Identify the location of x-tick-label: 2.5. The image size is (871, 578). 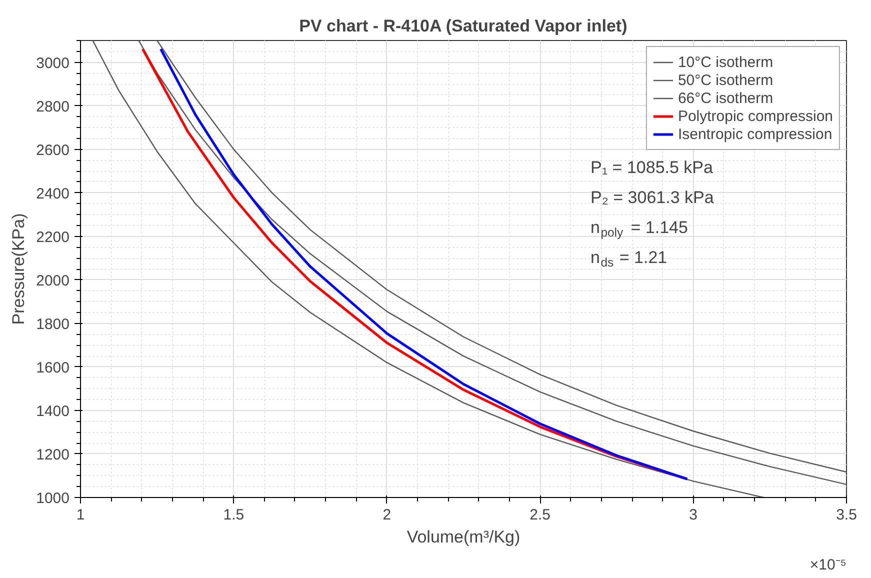
(540, 515).